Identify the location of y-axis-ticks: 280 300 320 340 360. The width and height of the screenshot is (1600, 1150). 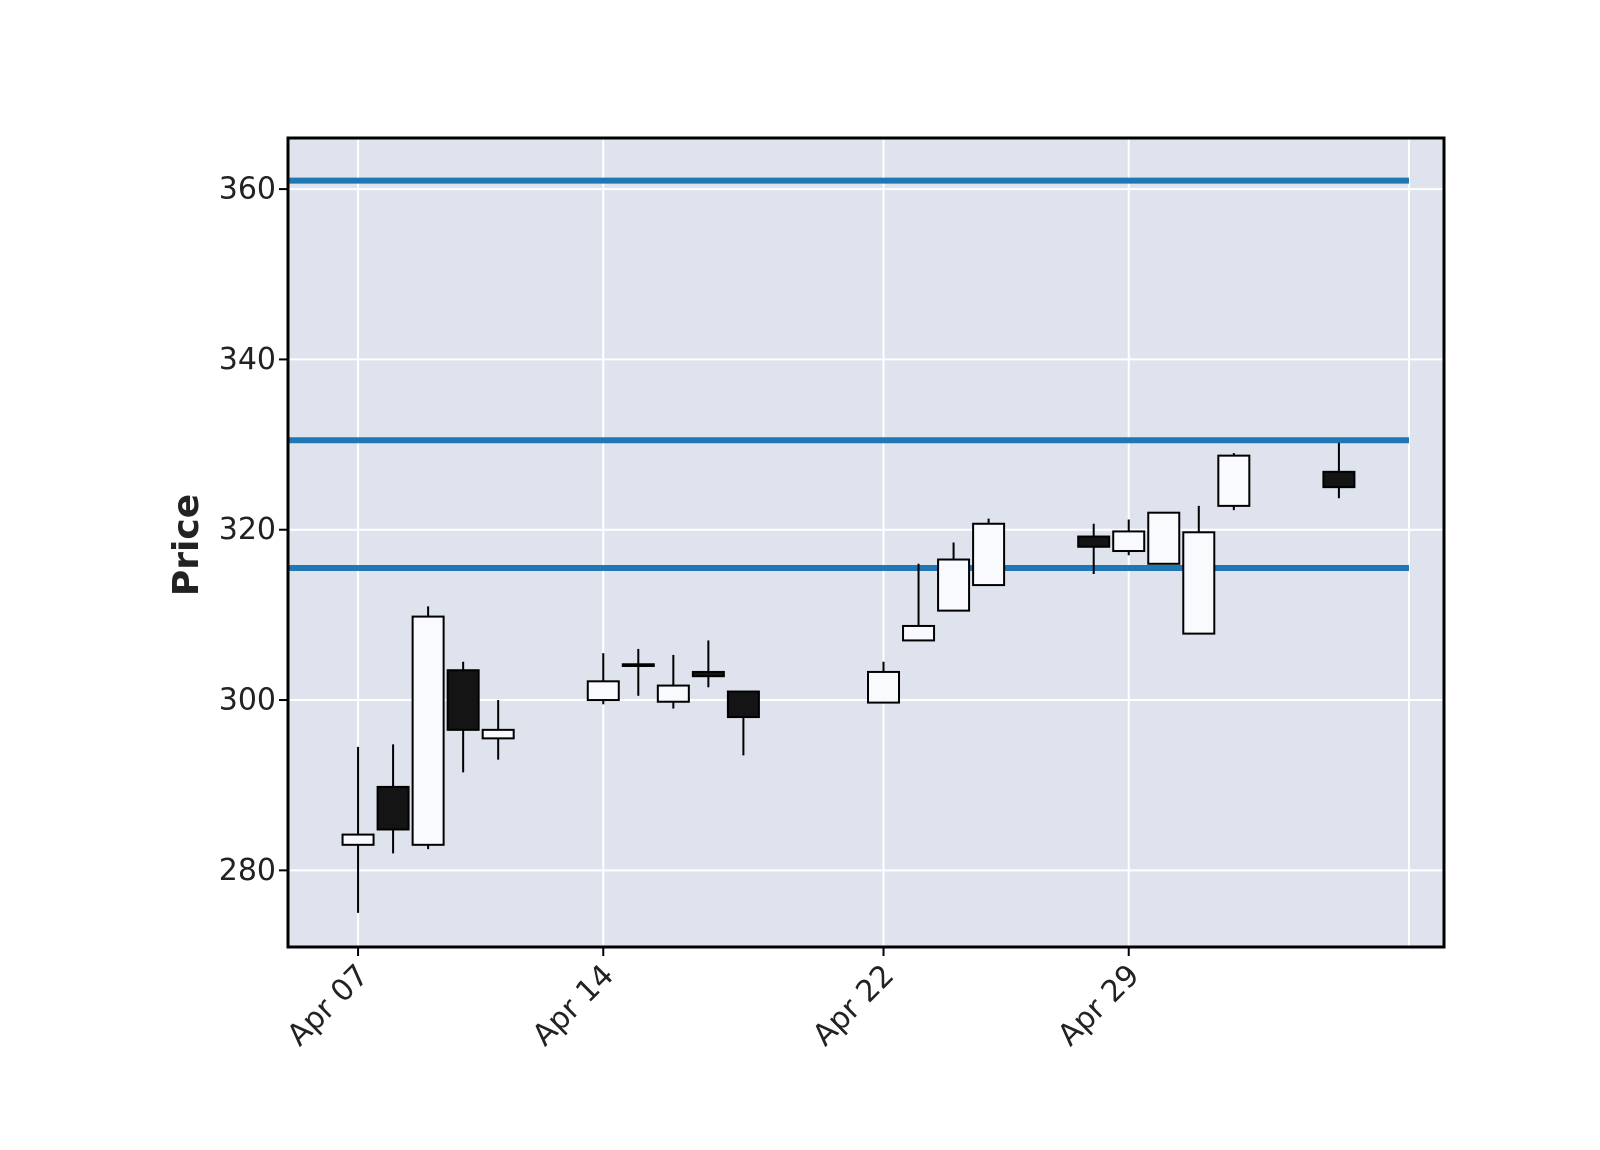
(253, 530).